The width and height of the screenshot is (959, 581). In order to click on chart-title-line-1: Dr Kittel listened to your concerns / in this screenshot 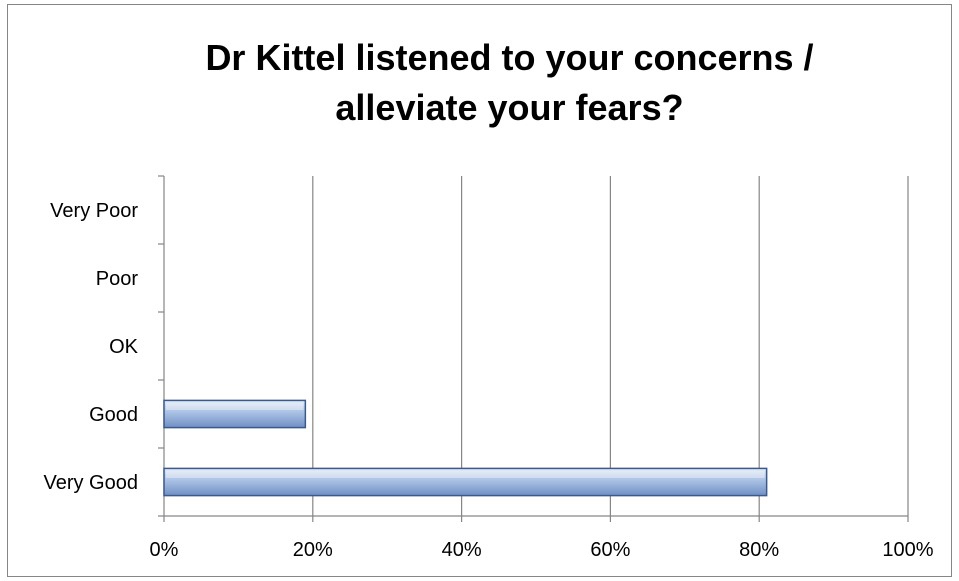, I will do `click(509, 57)`.